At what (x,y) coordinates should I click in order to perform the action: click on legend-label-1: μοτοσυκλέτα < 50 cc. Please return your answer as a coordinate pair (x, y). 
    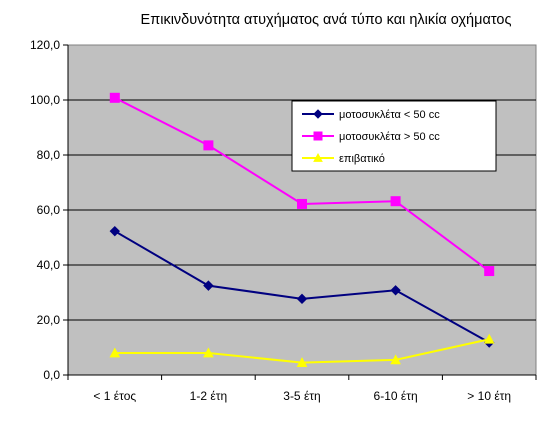
    Looking at the image, I should click on (389, 115).